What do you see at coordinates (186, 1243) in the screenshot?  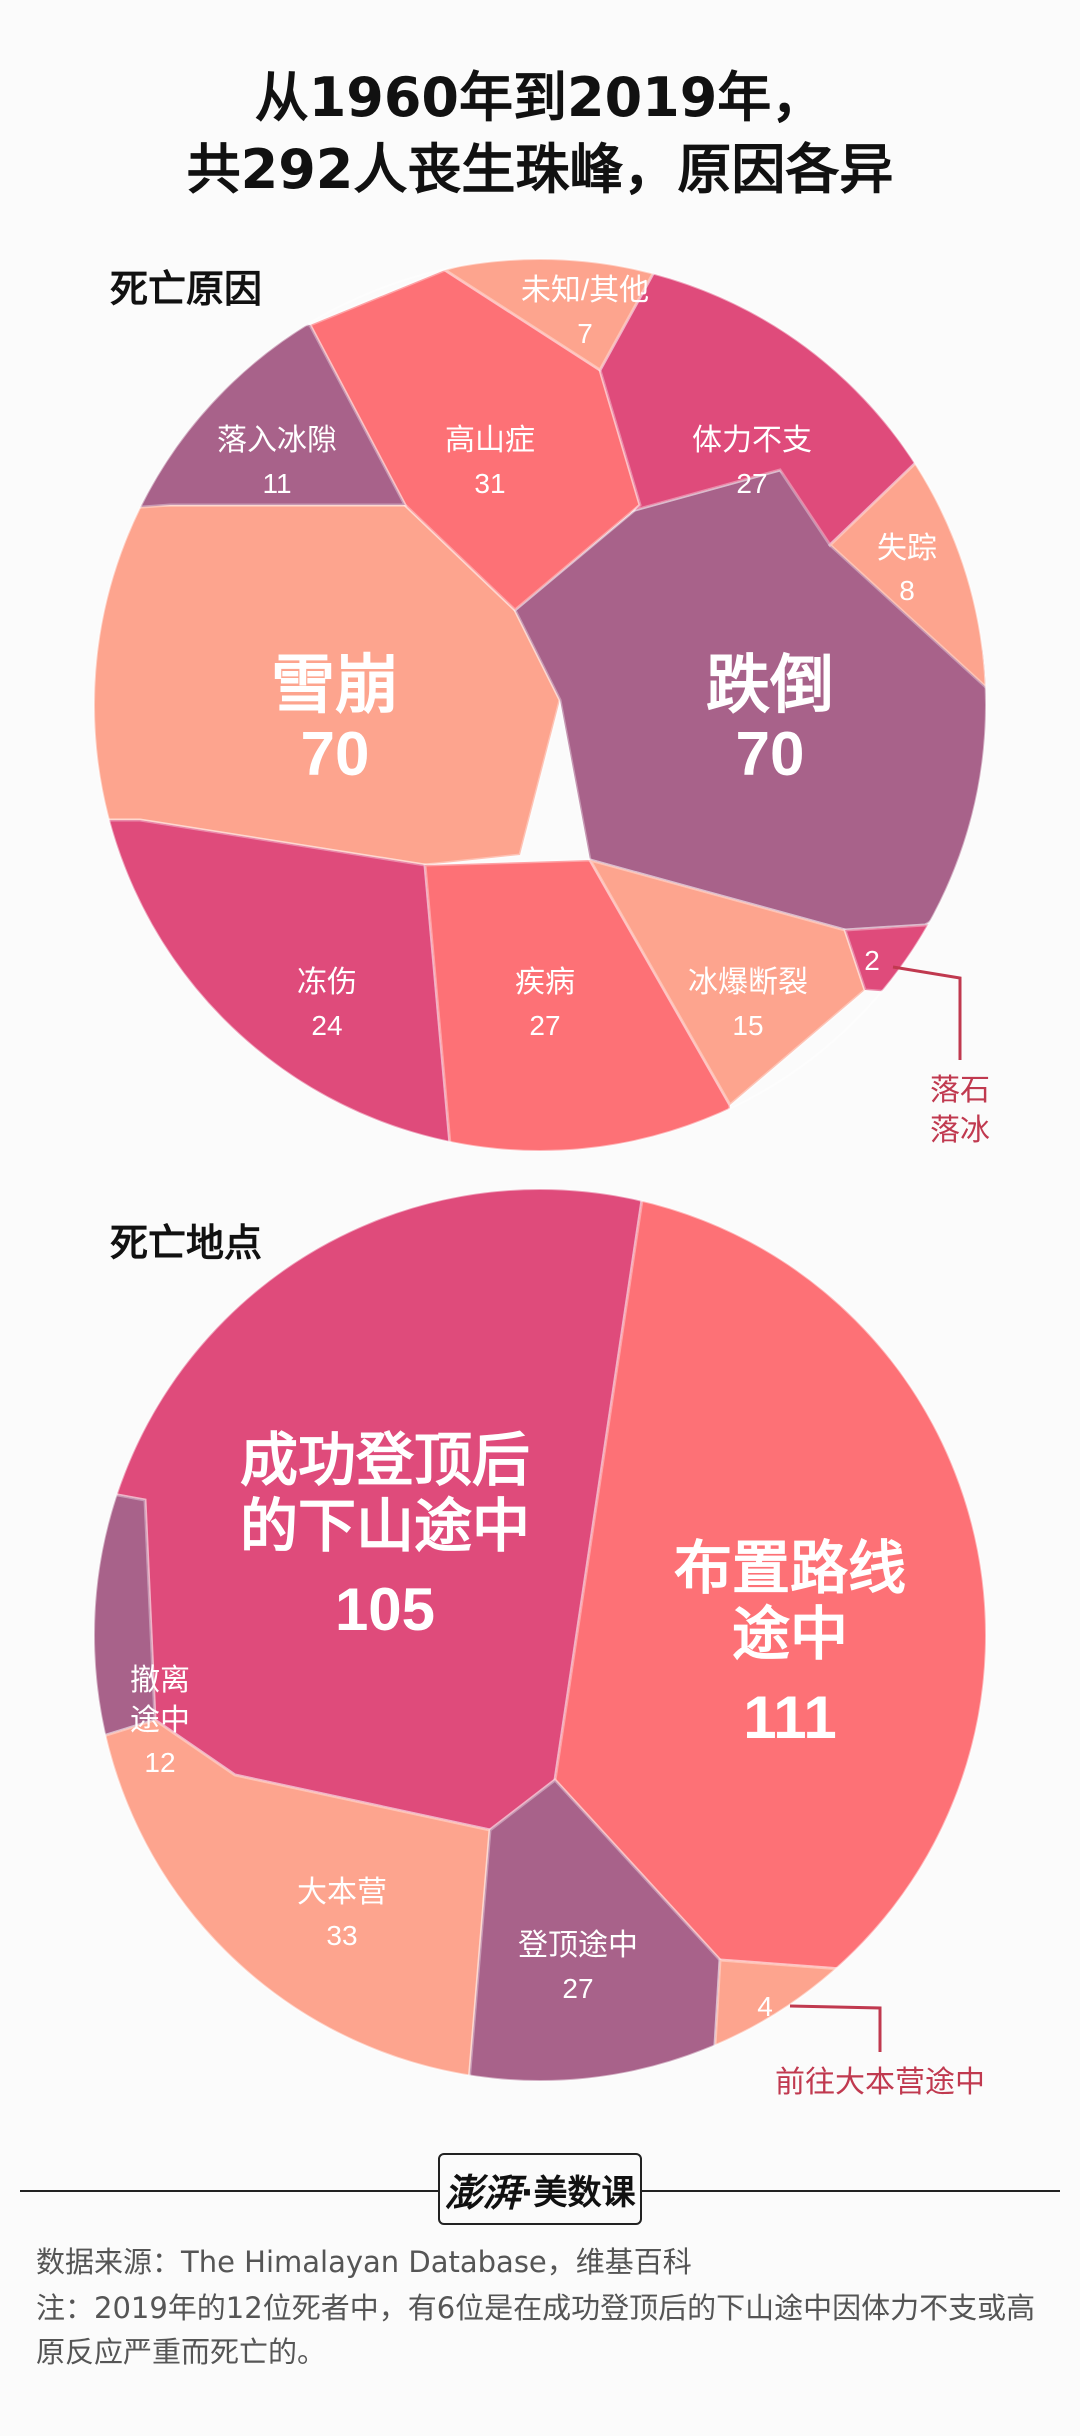 I see `location-section-label: 死亡地点` at bounding box center [186, 1243].